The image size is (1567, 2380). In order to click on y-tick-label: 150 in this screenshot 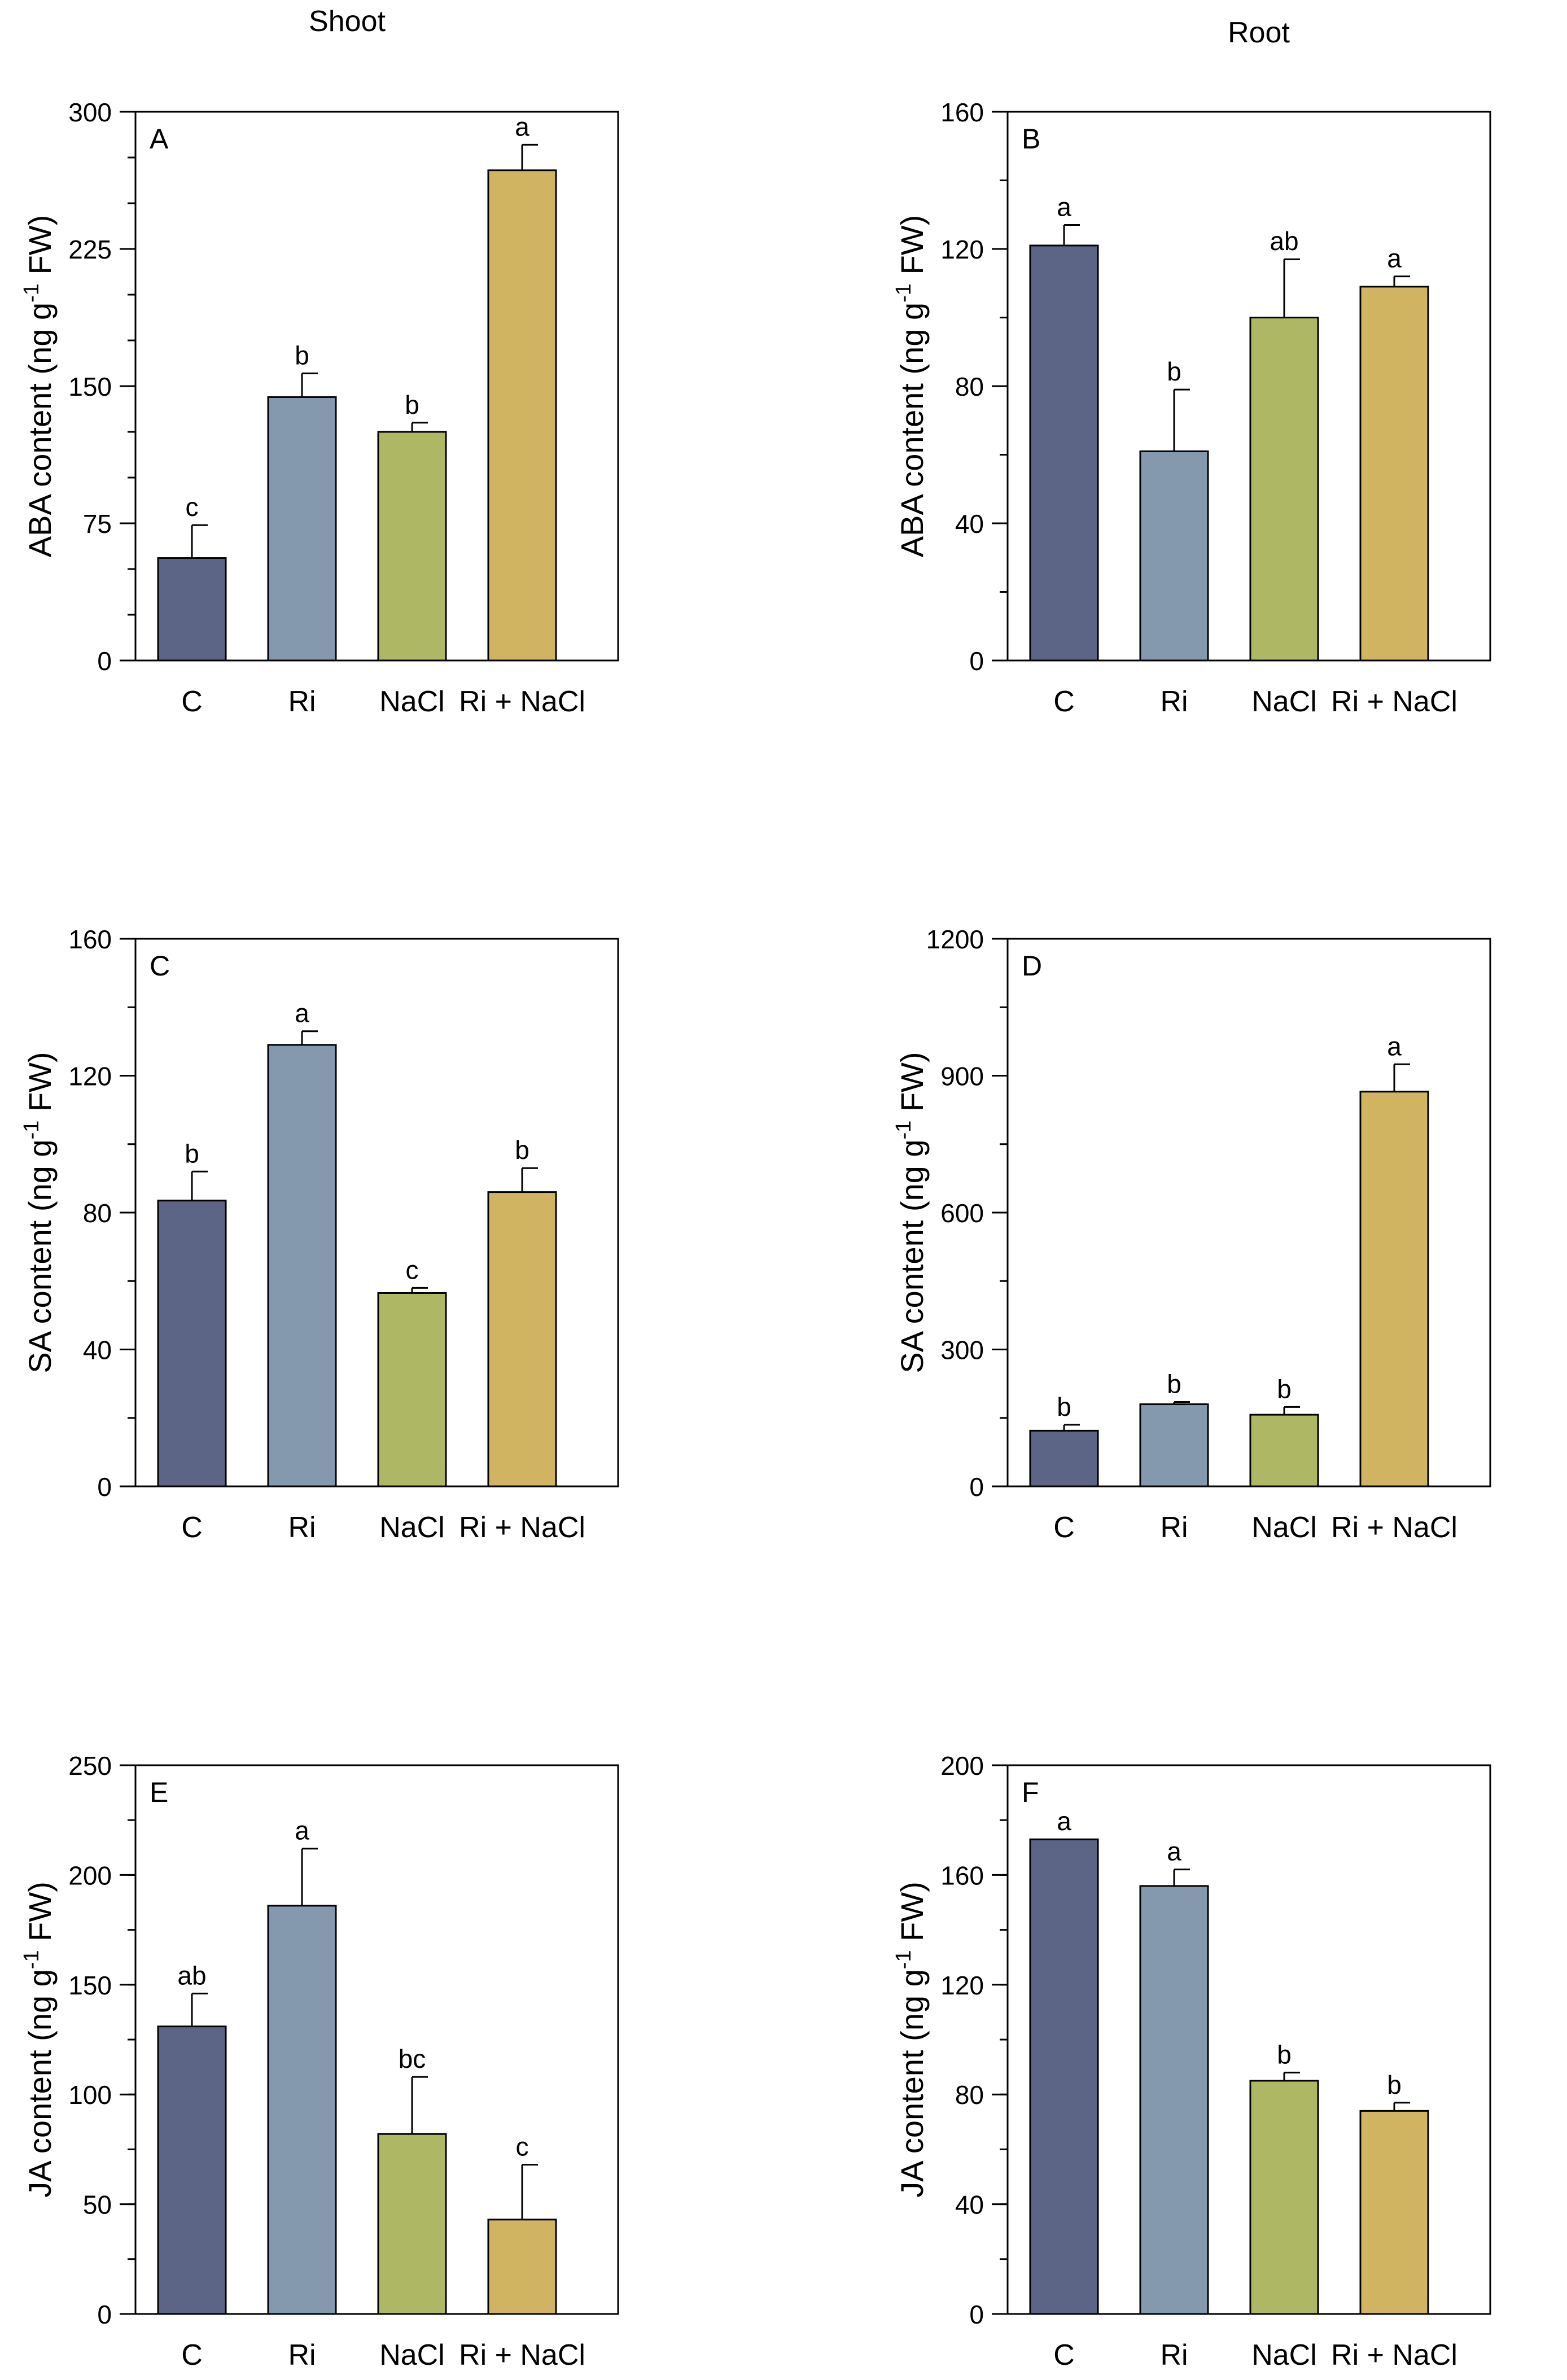, I will do `click(90, 1985)`.